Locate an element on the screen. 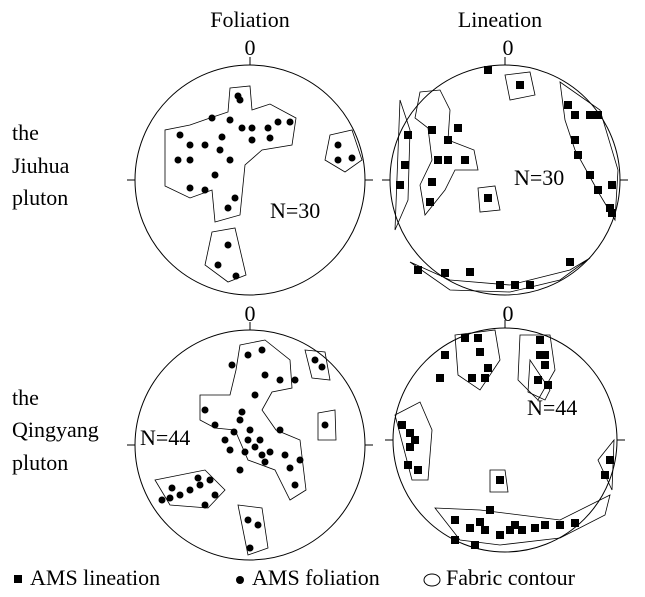  row-label: the is located at coordinates (25, 132).